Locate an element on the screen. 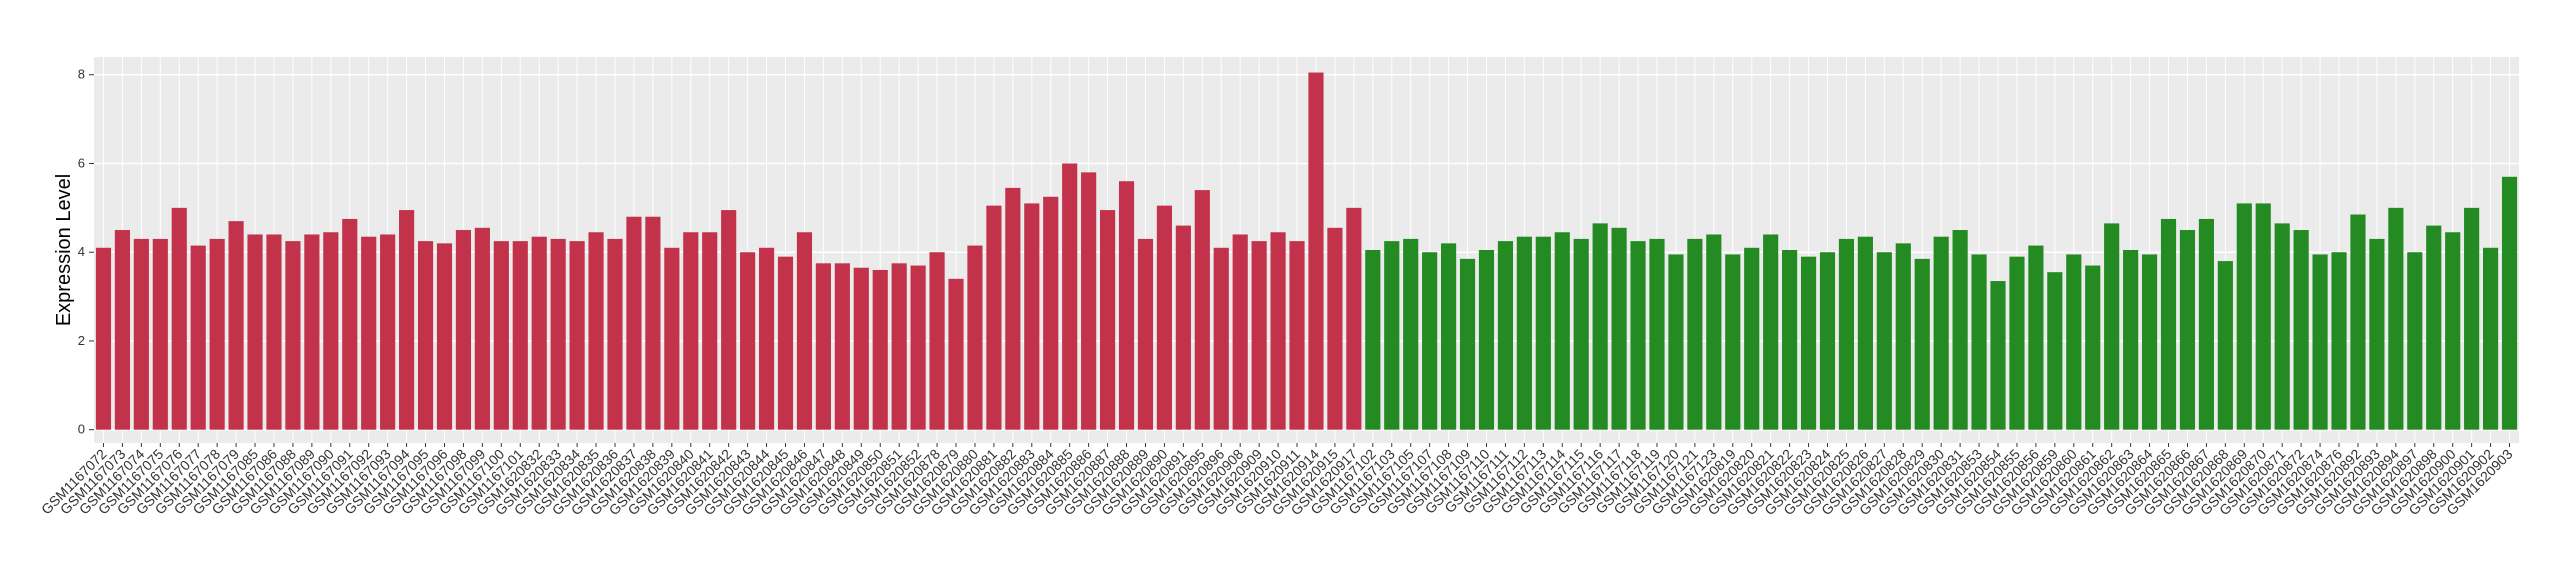 This screenshot has width=2560, height=580. y-tick-label: 2 is located at coordinates (81, 340).